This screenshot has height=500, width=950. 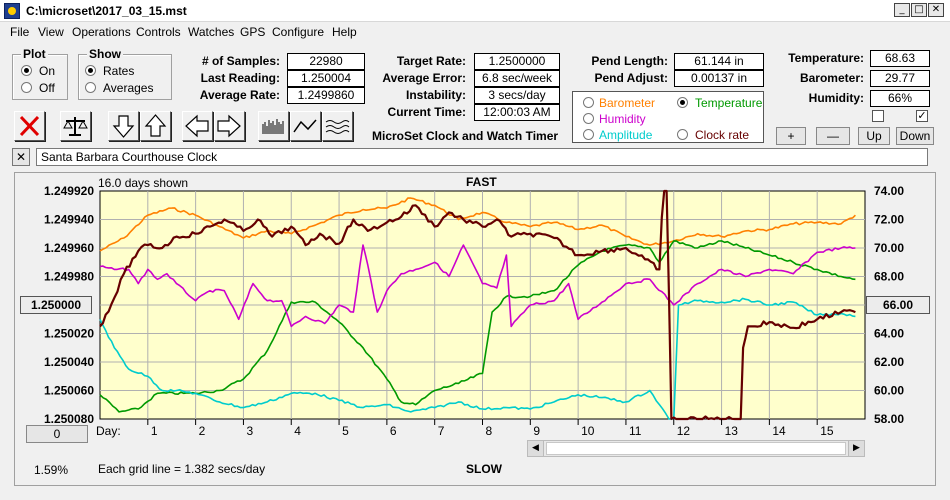 I want to click on scroll-left-icon: ◀, so click(x=536, y=448).